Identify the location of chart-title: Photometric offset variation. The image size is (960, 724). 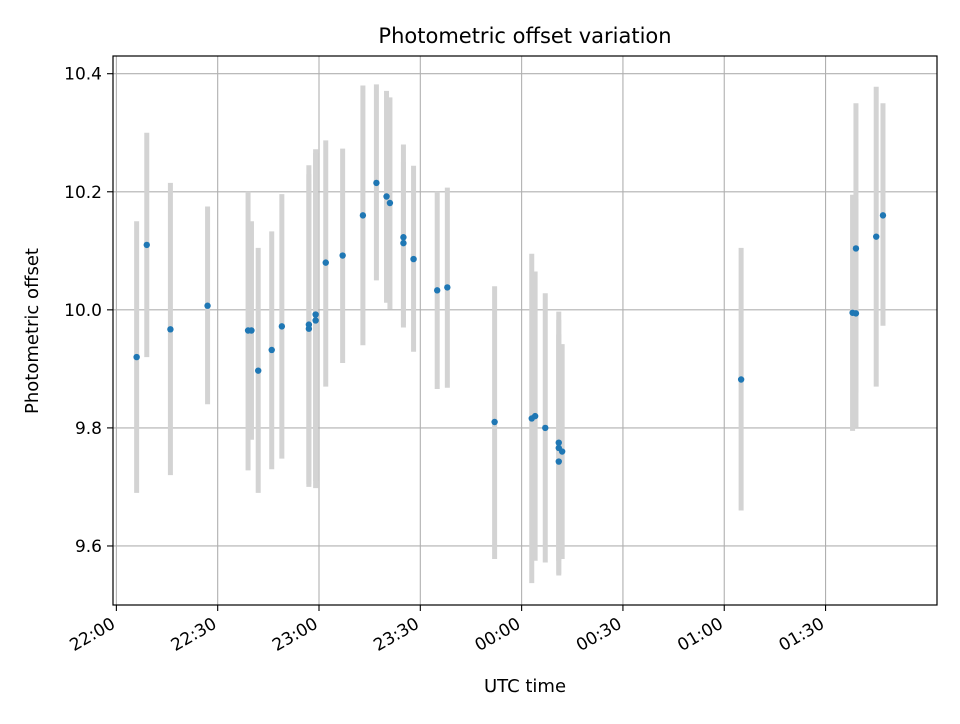
(524, 36).